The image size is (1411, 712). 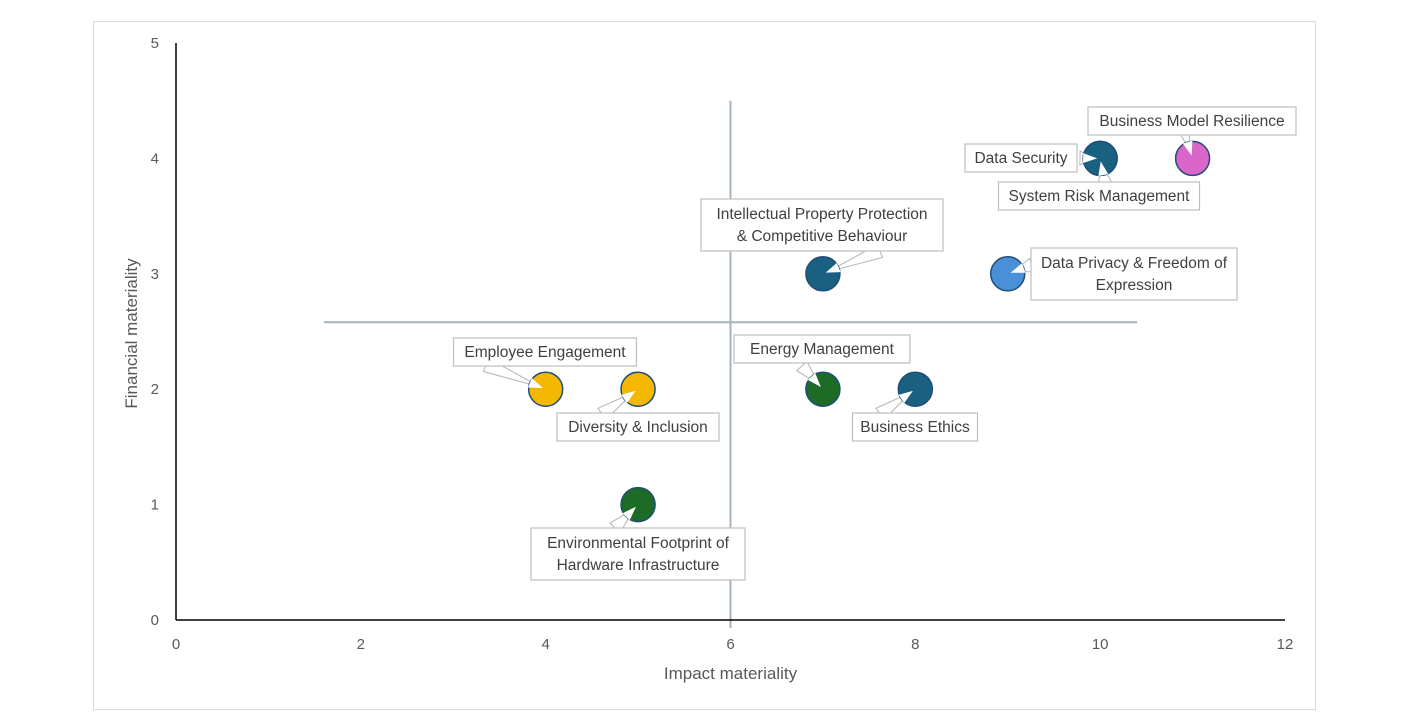 What do you see at coordinates (155, 158) in the screenshot?
I see `y-tick-label: 4` at bounding box center [155, 158].